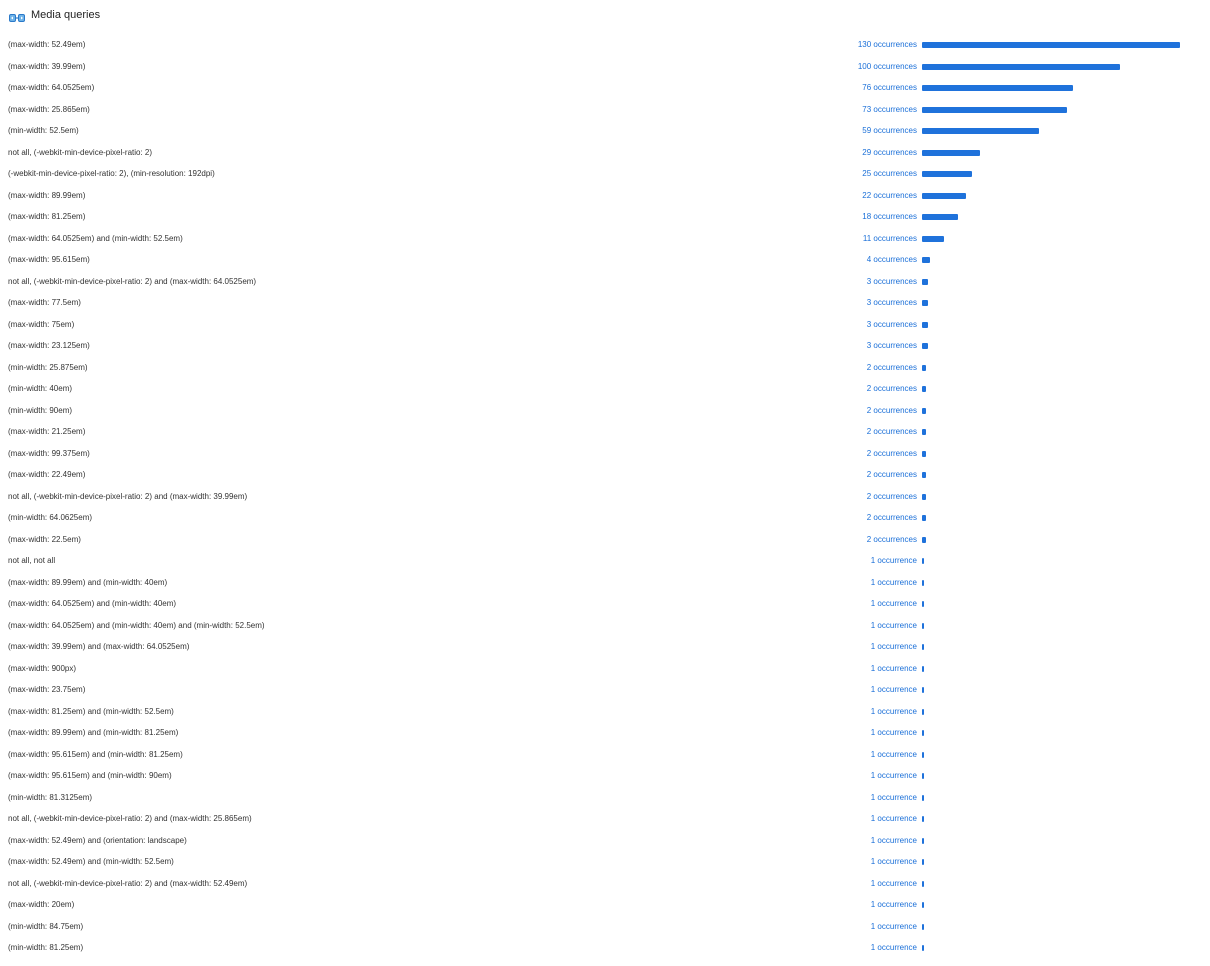 This screenshot has width=1210, height=966. What do you see at coordinates (40, 410) in the screenshot?
I see `media-query-label: (min-width: 90em)` at bounding box center [40, 410].